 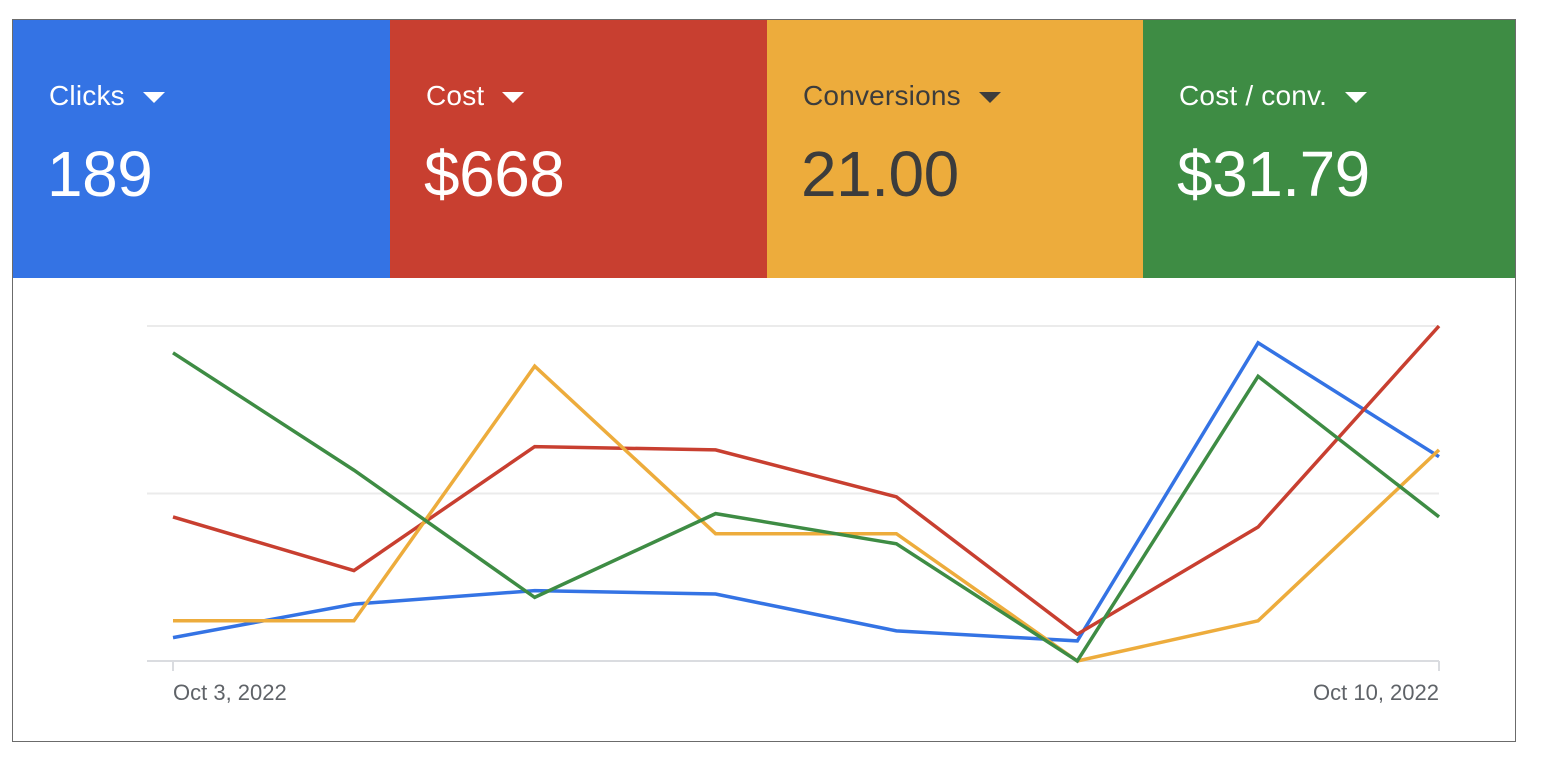 I want to click on metric-label: Cost, so click(x=455, y=95).